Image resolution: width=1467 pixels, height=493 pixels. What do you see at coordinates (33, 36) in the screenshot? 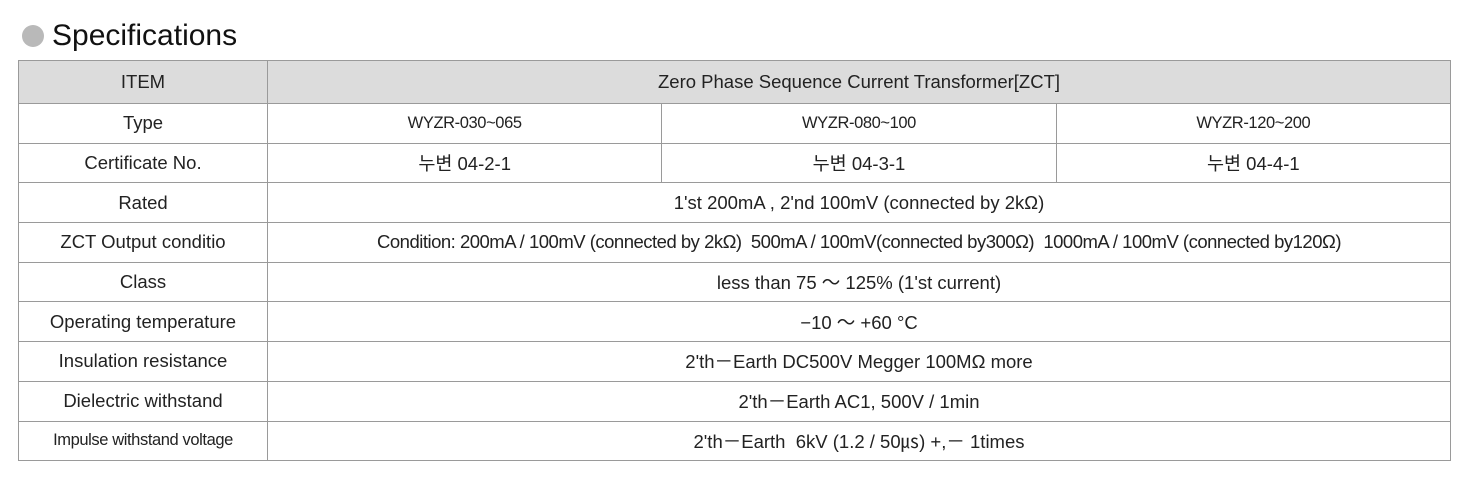
I see `bullet` at bounding box center [33, 36].